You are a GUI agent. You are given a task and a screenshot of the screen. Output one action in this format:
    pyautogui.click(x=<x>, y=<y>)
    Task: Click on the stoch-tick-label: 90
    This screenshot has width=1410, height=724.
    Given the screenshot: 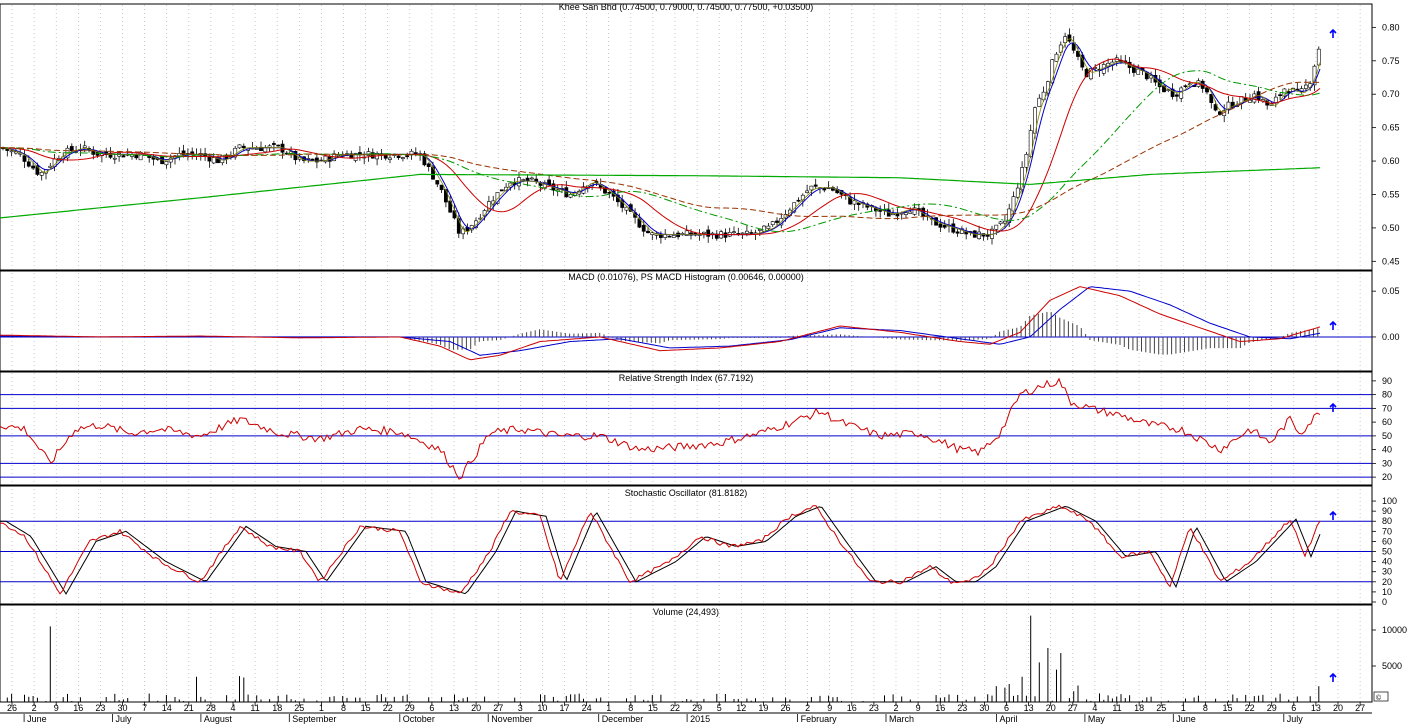 What is the action you would take?
    pyautogui.click(x=1387, y=511)
    